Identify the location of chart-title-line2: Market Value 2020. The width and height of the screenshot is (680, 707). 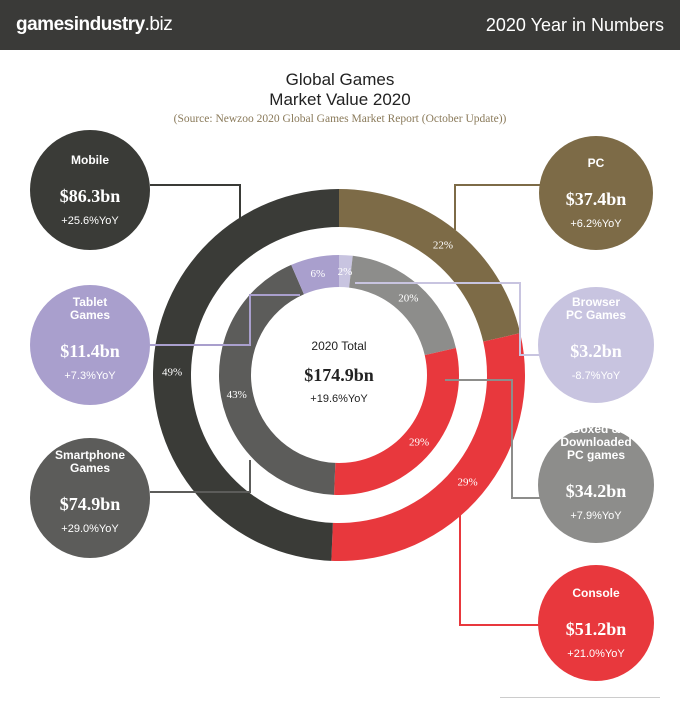
(340, 99).